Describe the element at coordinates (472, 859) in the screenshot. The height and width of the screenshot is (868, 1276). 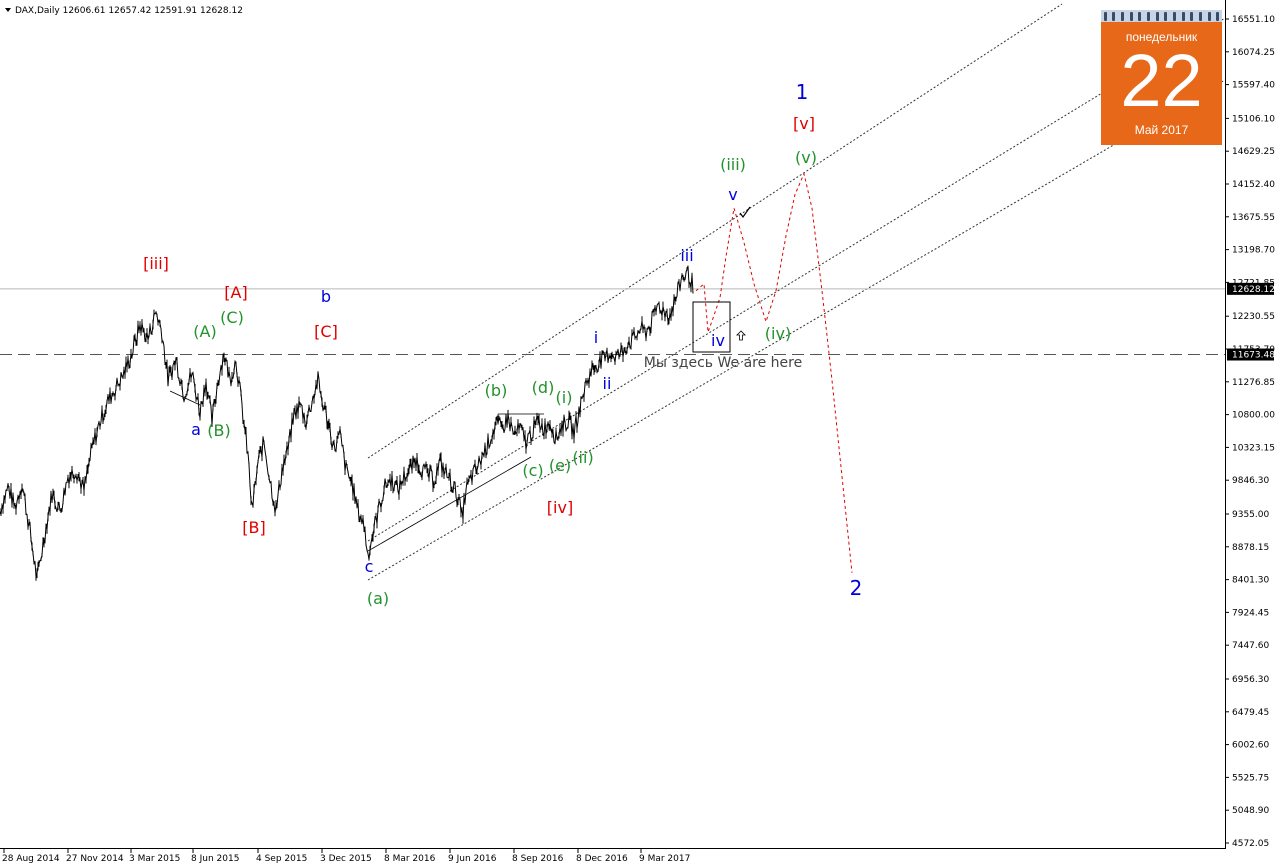
I see `x-tick-label: 9 Jun 2016` at that location.